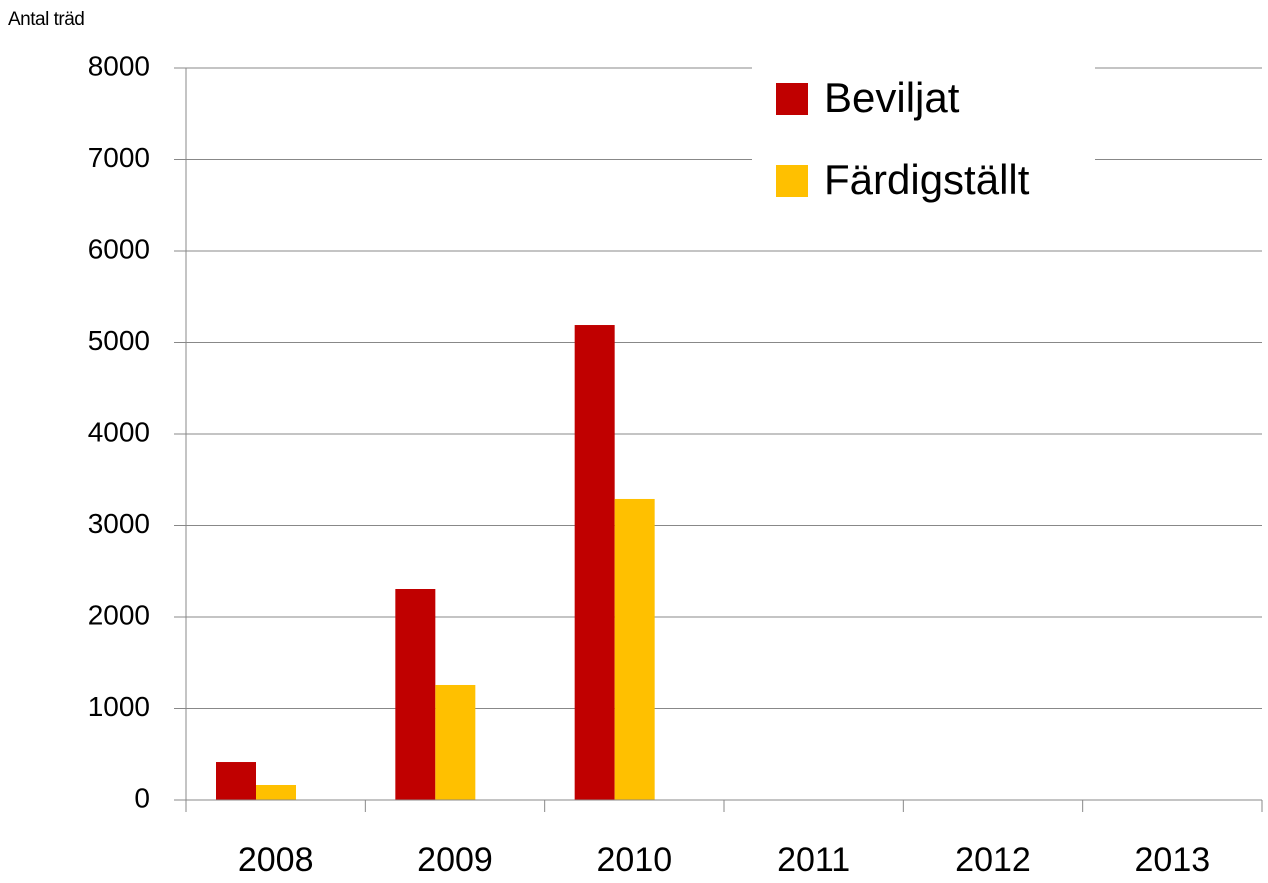  I want to click on y-tick-label: 2000, so click(119, 614).